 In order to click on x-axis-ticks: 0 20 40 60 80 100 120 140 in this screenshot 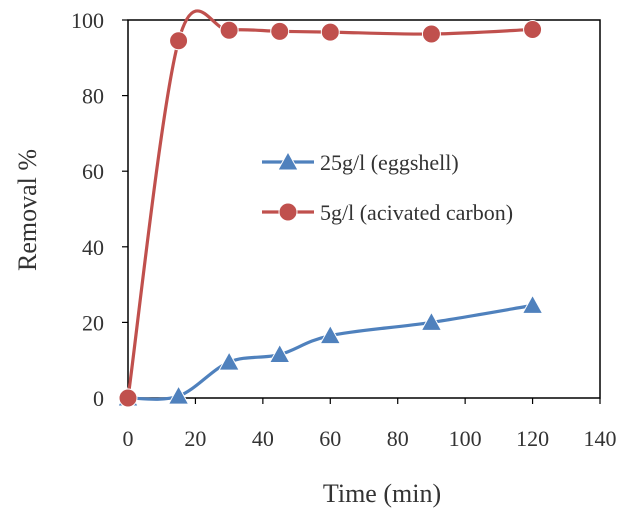, I will do `click(370, 424)`.